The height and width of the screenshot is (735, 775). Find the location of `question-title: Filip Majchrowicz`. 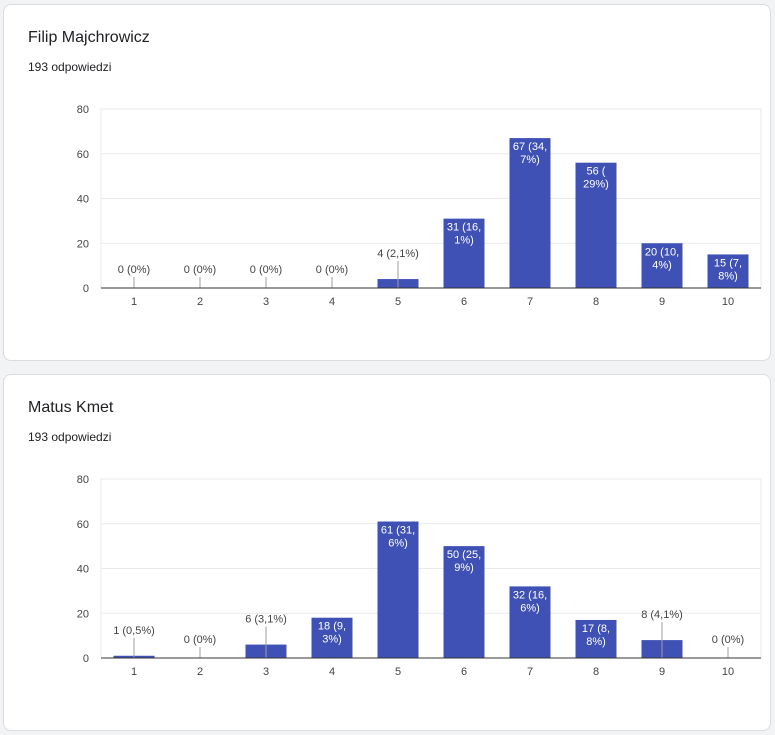

question-title: Filip Majchrowicz is located at coordinates (89, 37).